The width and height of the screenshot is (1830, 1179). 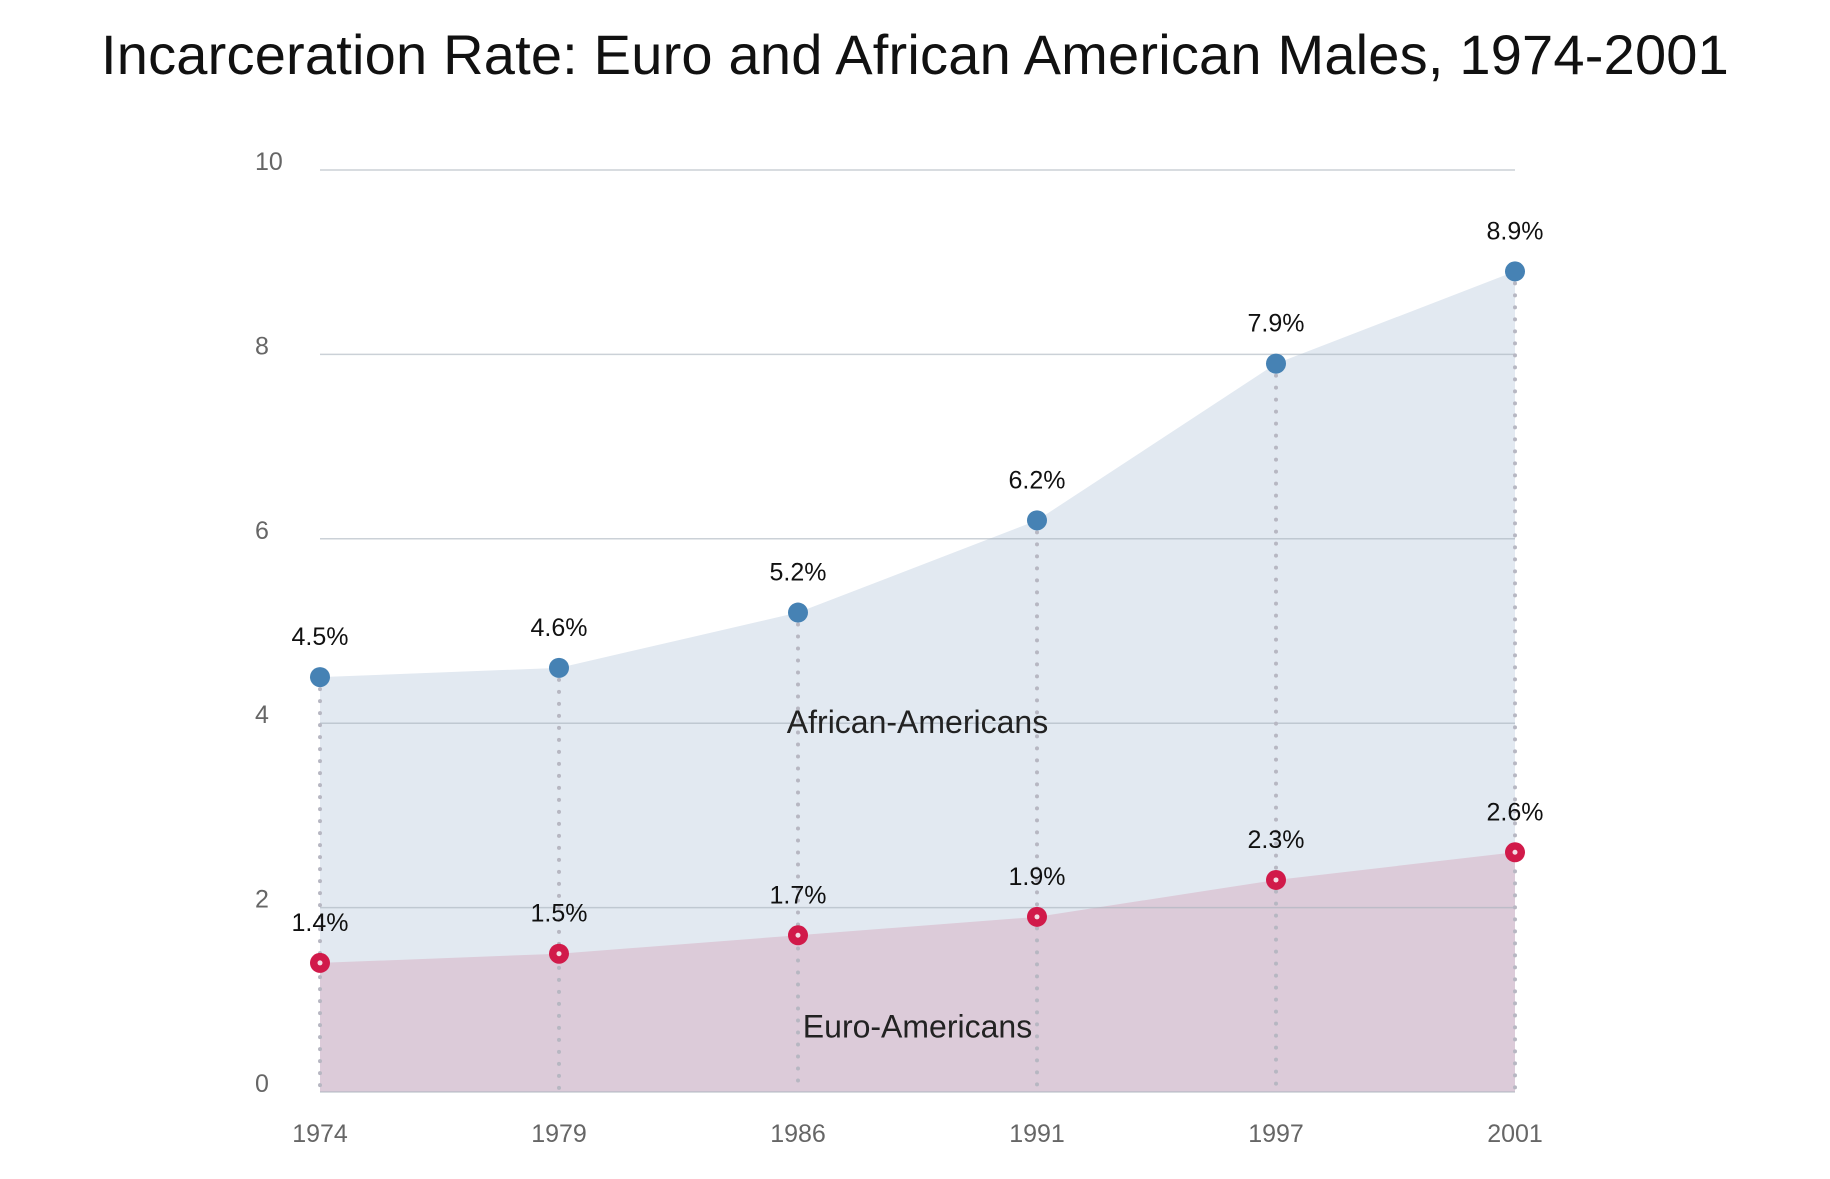 What do you see at coordinates (559, 914) in the screenshot?
I see `data-label: 1.5%` at bounding box center [559, 914].